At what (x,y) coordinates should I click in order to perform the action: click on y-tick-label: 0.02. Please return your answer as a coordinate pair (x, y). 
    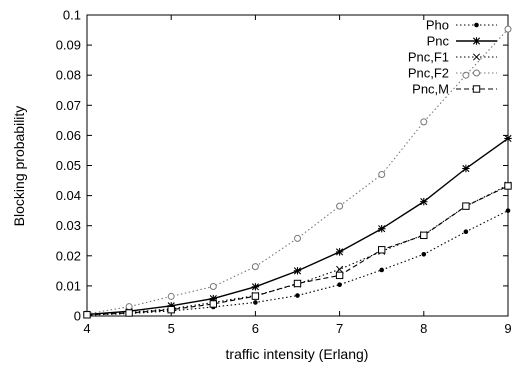
    Looking at the image, I should click on (68, 255).